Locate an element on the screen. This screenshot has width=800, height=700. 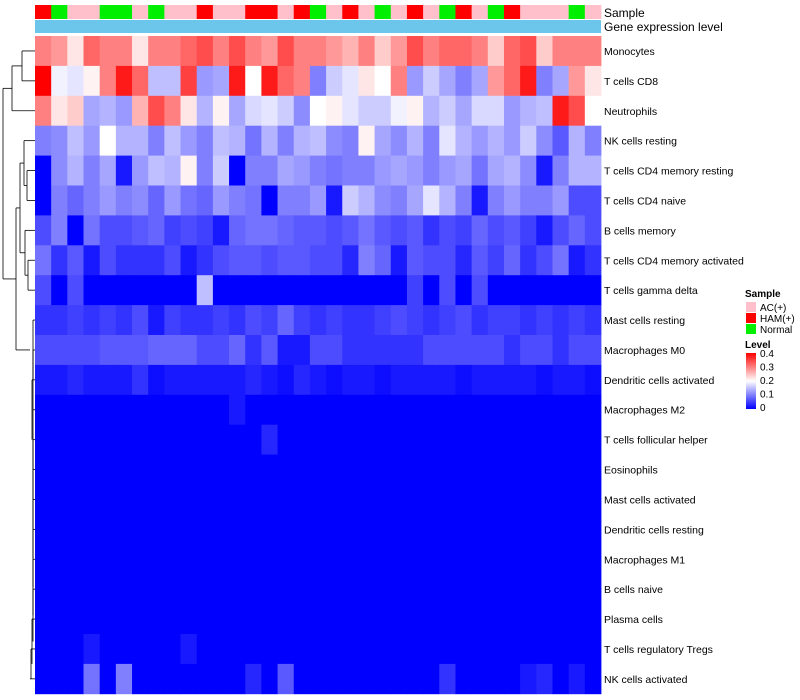
legend-item-label: Normal is located at coordinates (776, 330).